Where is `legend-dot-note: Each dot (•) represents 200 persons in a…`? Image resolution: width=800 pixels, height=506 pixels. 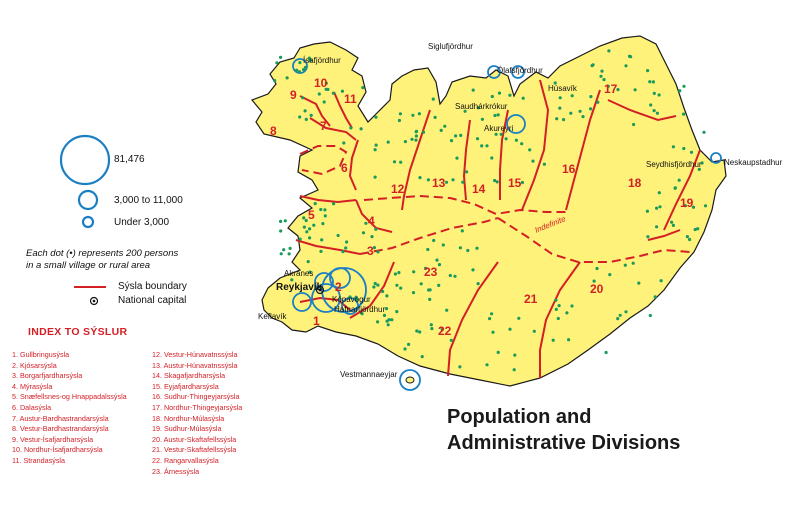
legend-dot-note: Each dot (•) represents 200 persons in a… is located at coordinates (141, 260).